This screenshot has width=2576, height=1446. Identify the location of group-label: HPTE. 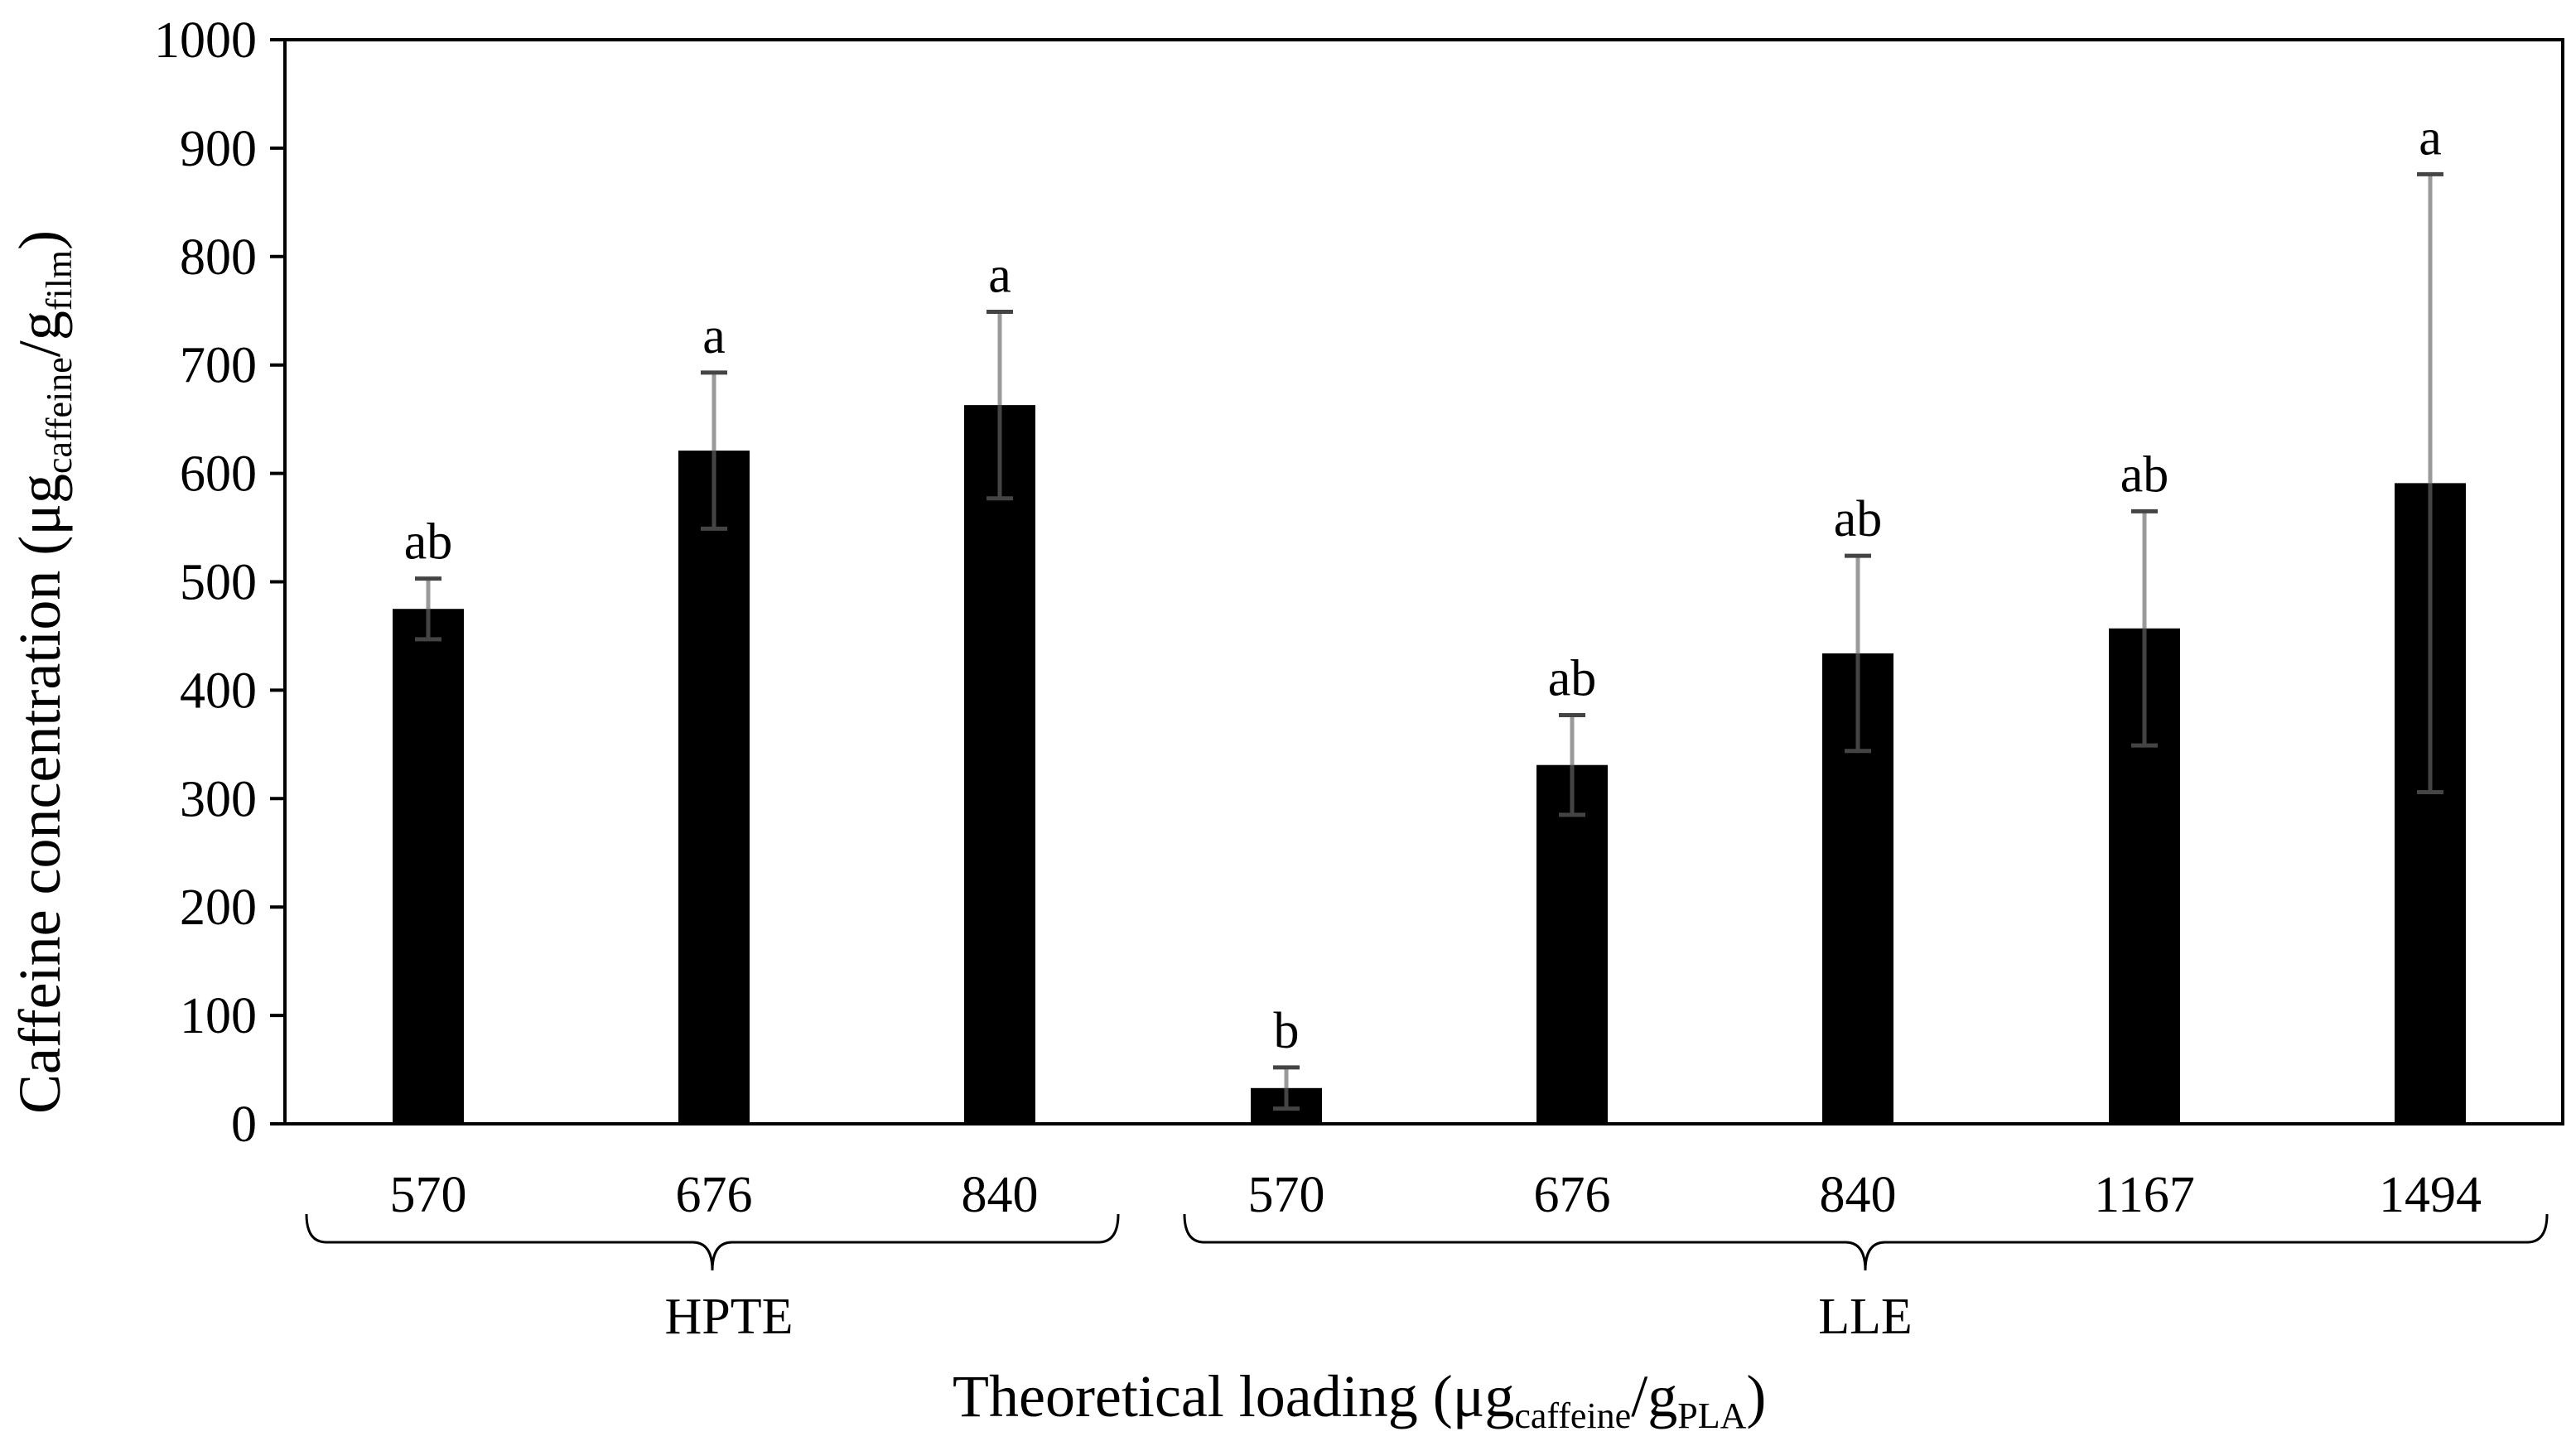
(729, 1317).